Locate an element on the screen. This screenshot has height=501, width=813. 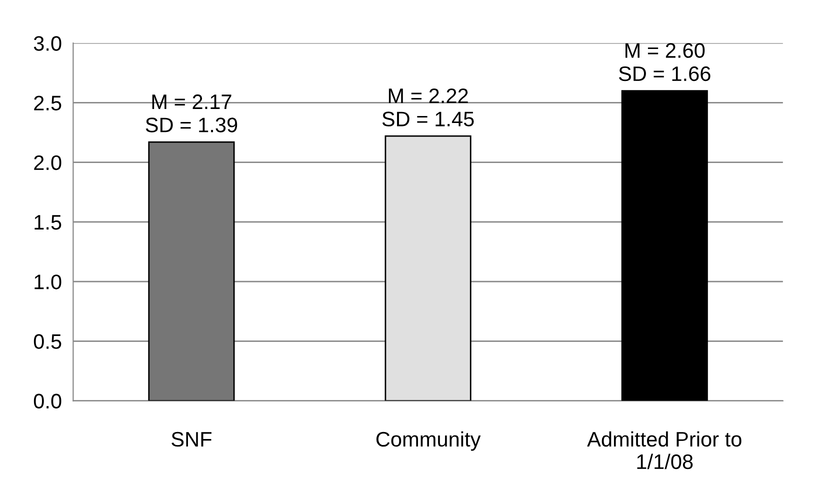
y-tick-label: 0.5 is located at coordinates (48, 341).